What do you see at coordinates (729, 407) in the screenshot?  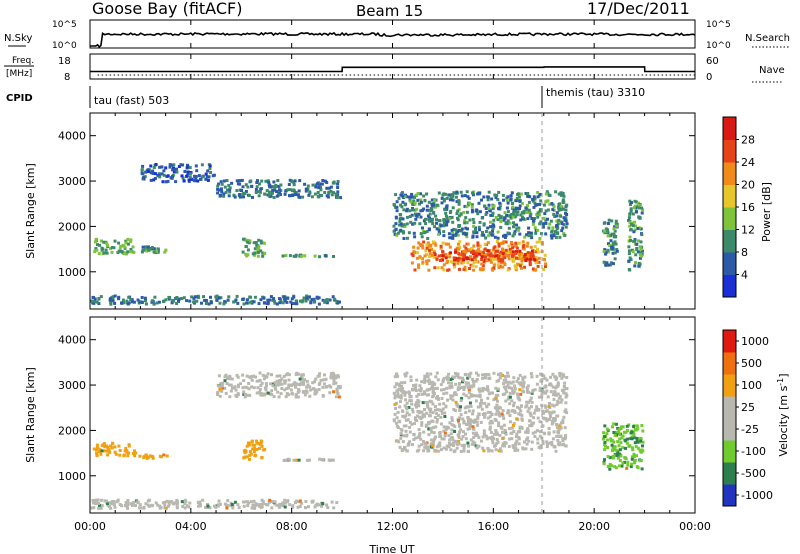 I see `velocity-colorbar-segment` at bounding box center [729, 407].